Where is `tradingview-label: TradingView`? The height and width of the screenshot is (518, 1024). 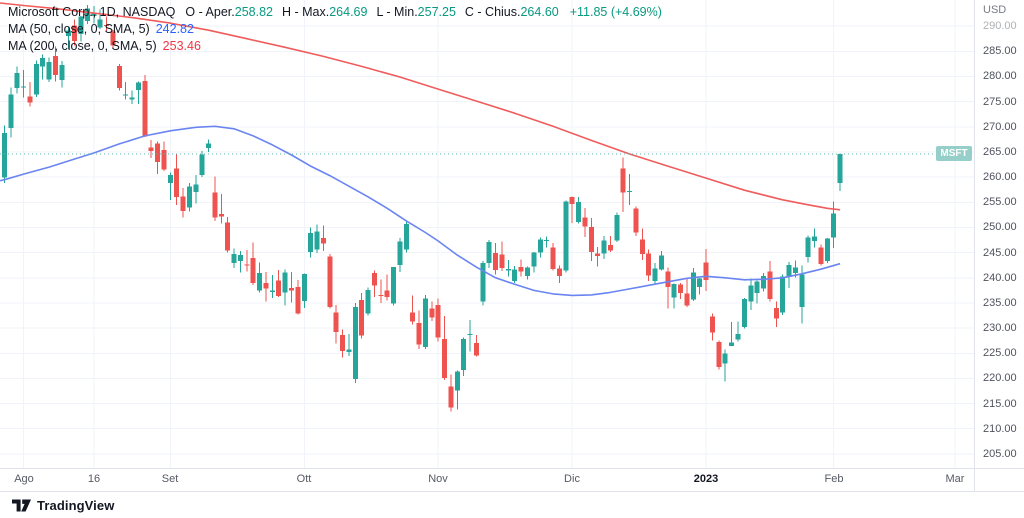
tradingview-label: TradingView is located at coordinates (76, 505).